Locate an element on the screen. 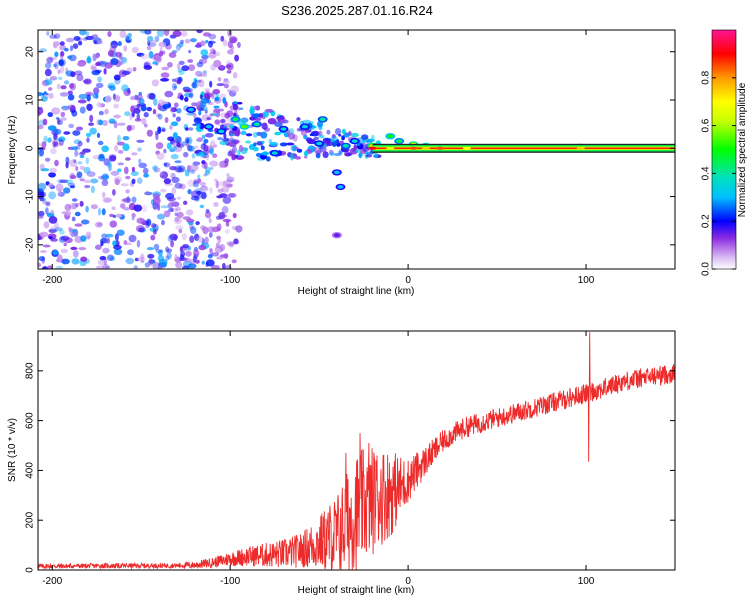  carrier-hotspot is located at coordinates (425, 148).